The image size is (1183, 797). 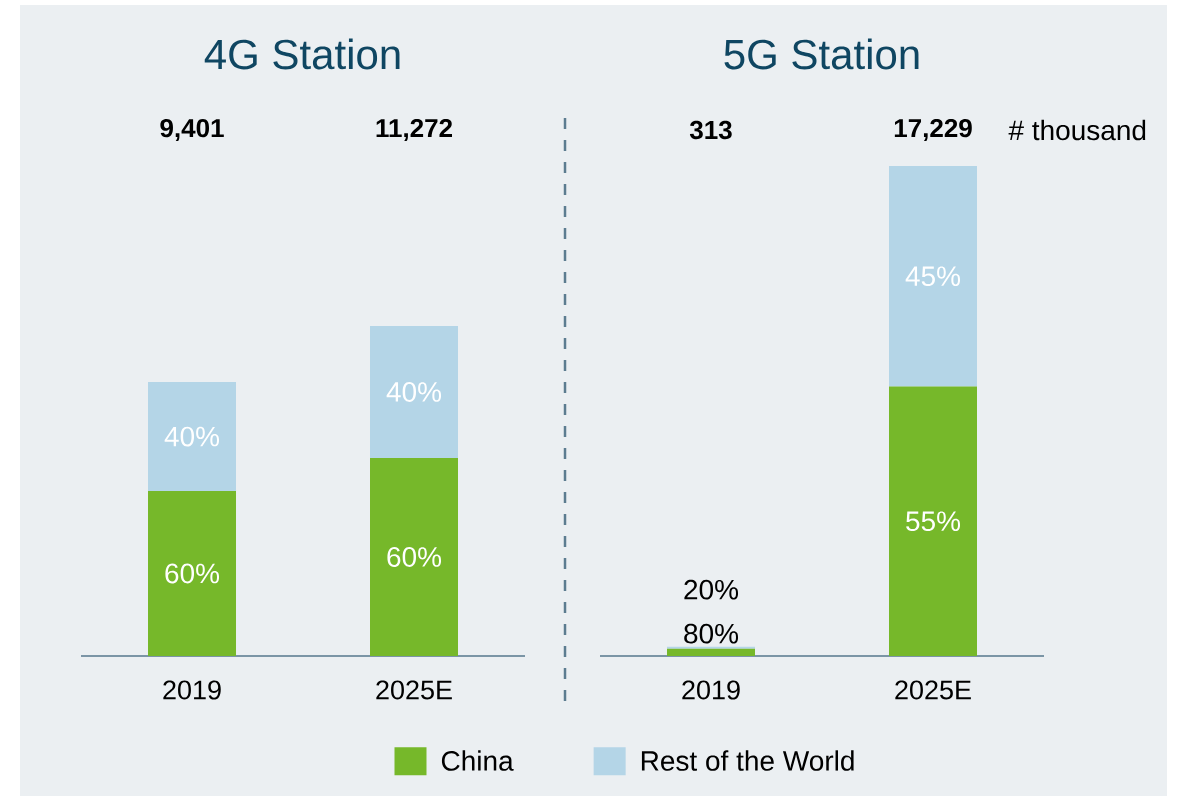 I want to click on text: 17,229, so click(x=933, y=130).